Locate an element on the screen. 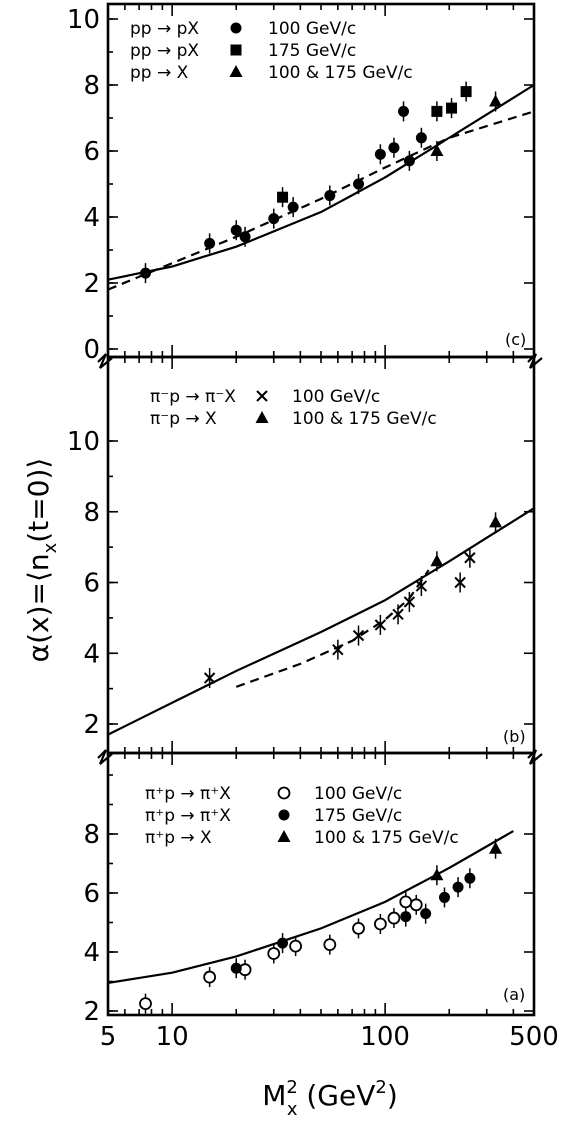 The image size is (561, 1122). panel-label: (c) is located at coordinates (515, 339).